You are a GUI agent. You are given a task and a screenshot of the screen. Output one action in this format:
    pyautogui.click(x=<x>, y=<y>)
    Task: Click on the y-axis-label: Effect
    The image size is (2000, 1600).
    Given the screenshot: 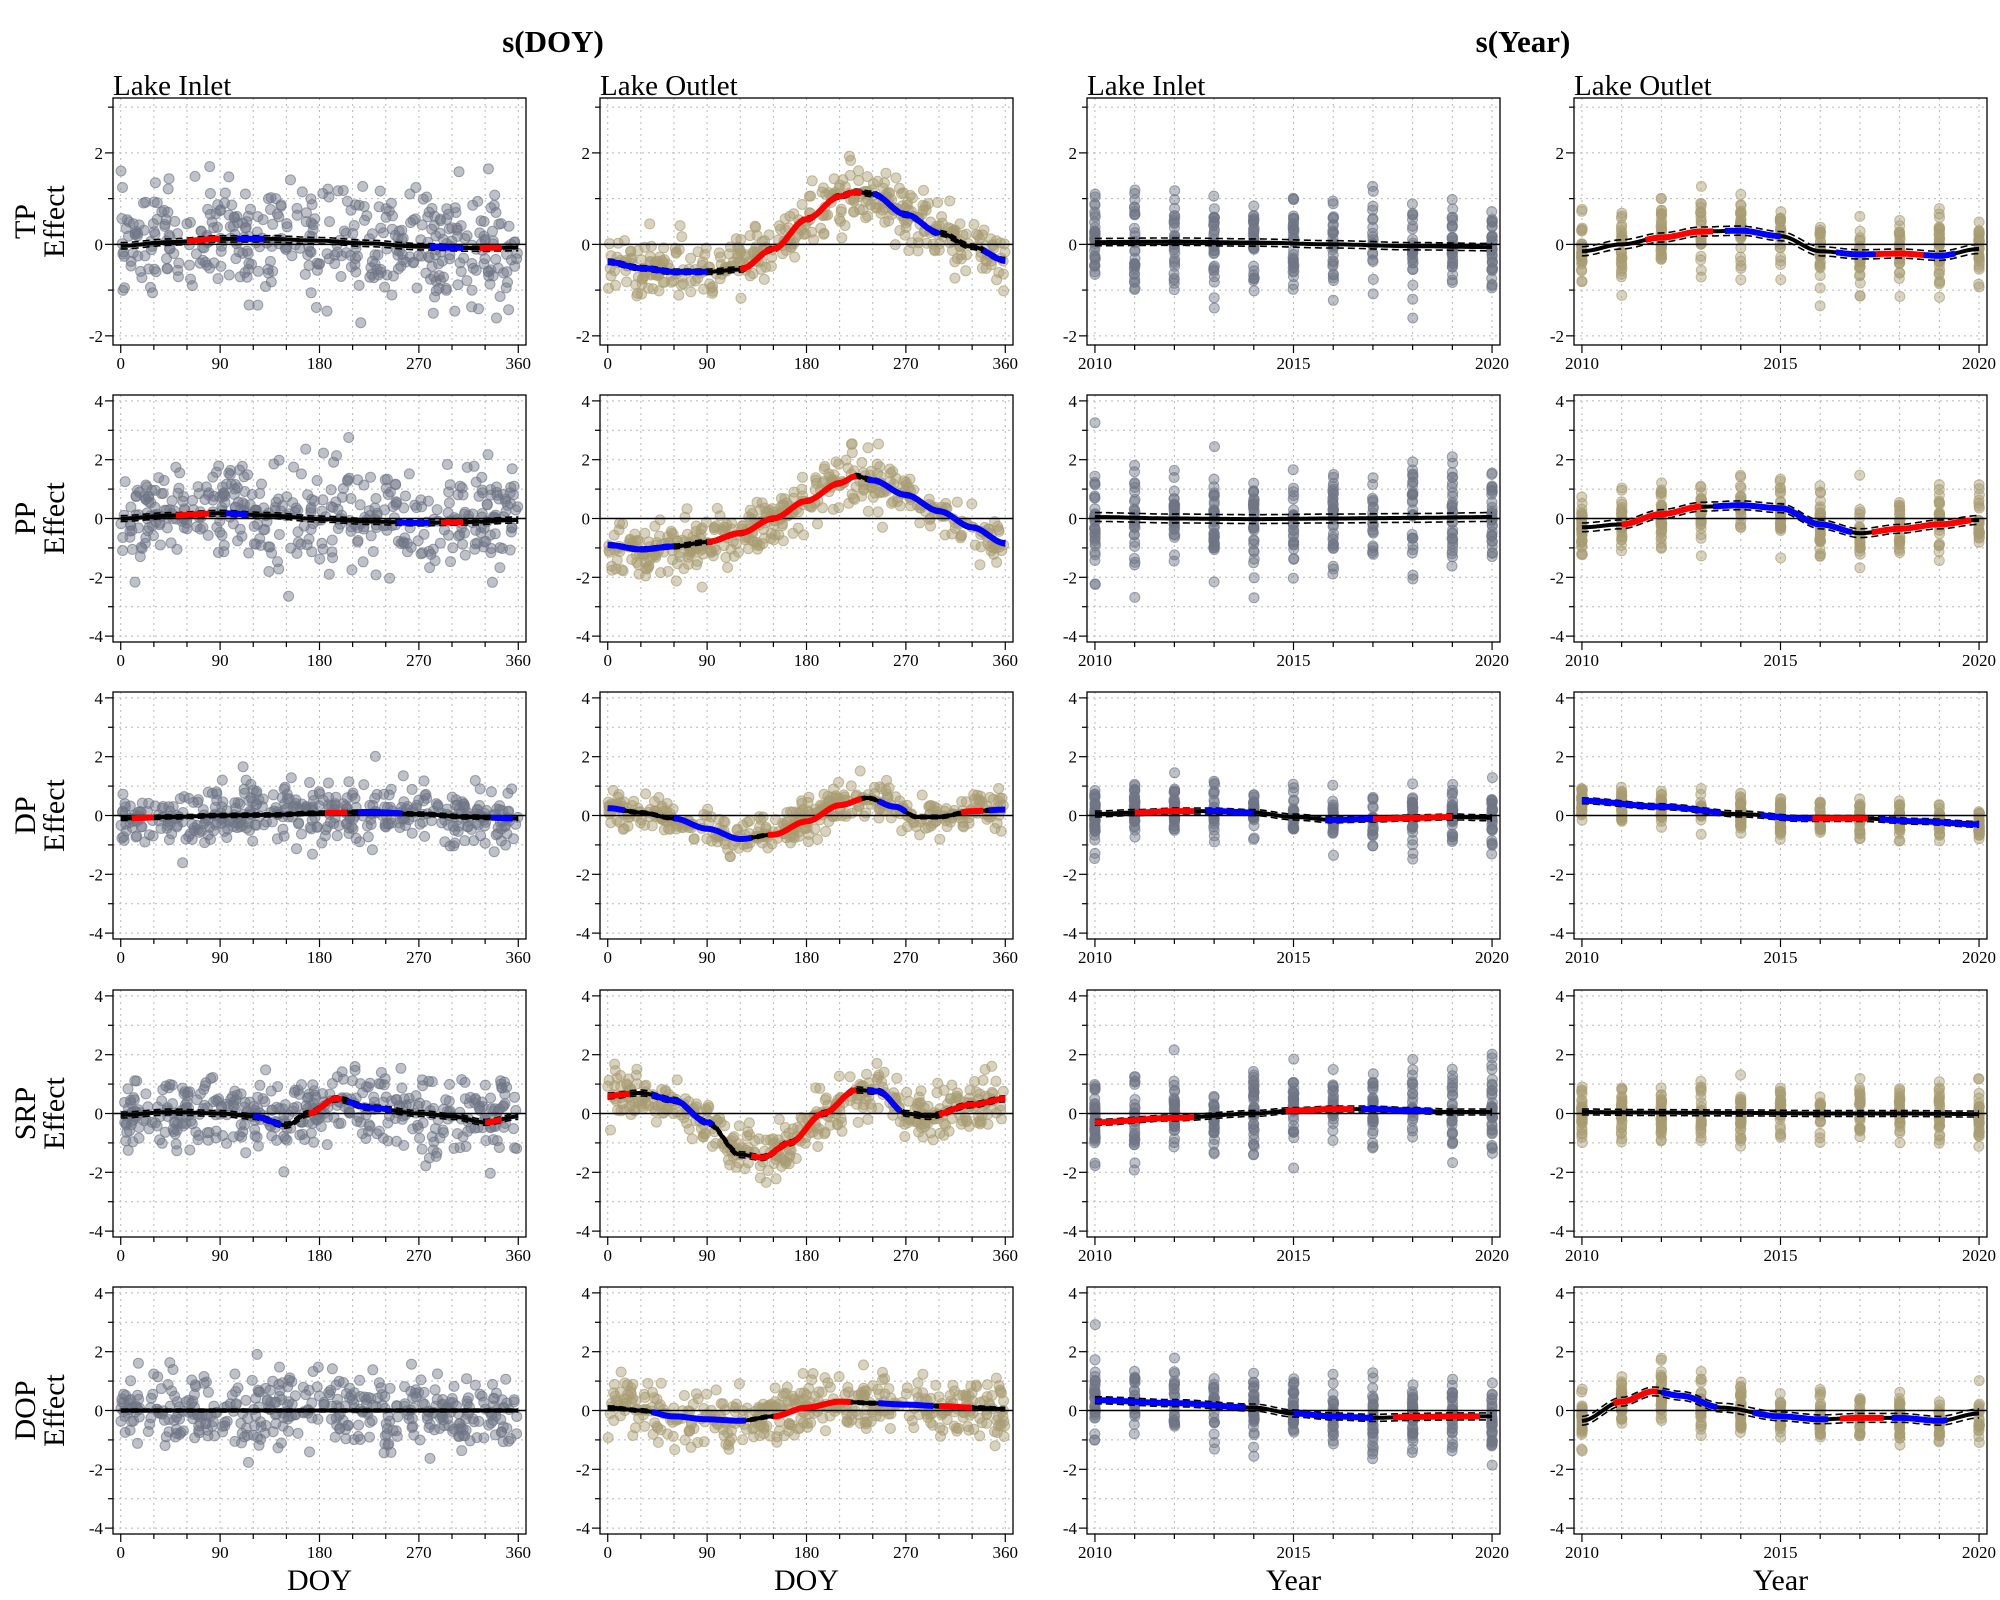 What is the action you would take?
    pyautogui.click(x=54, y=220)
    